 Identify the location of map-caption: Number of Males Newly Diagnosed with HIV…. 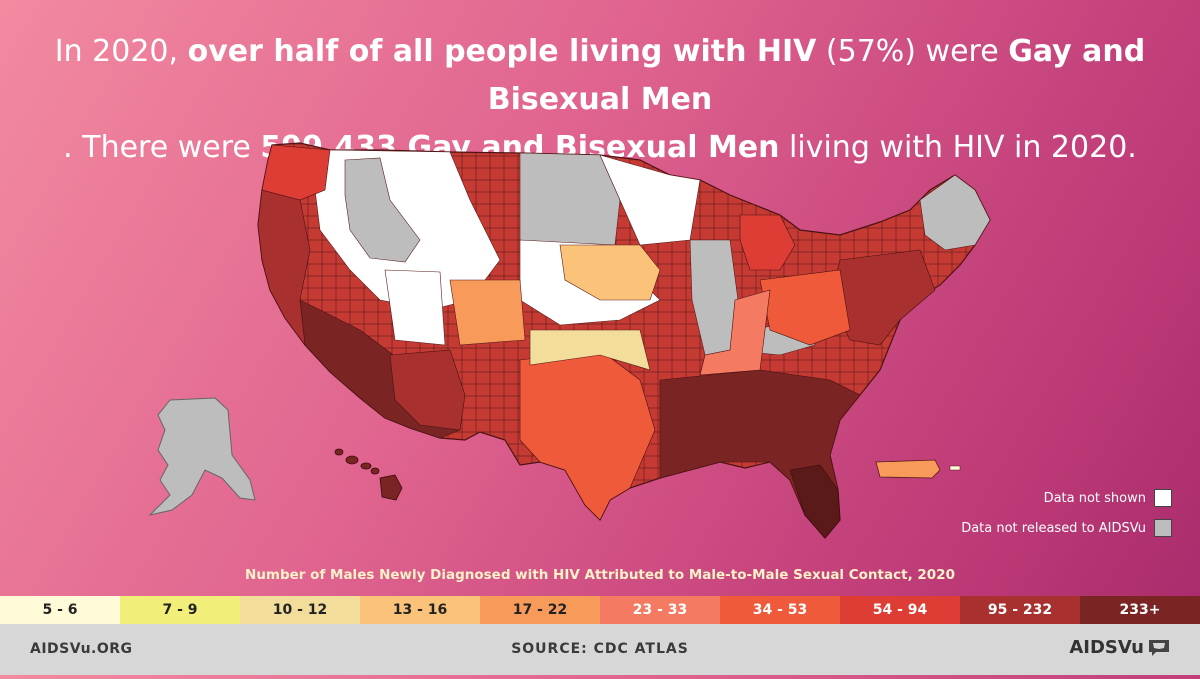
(600, 575).